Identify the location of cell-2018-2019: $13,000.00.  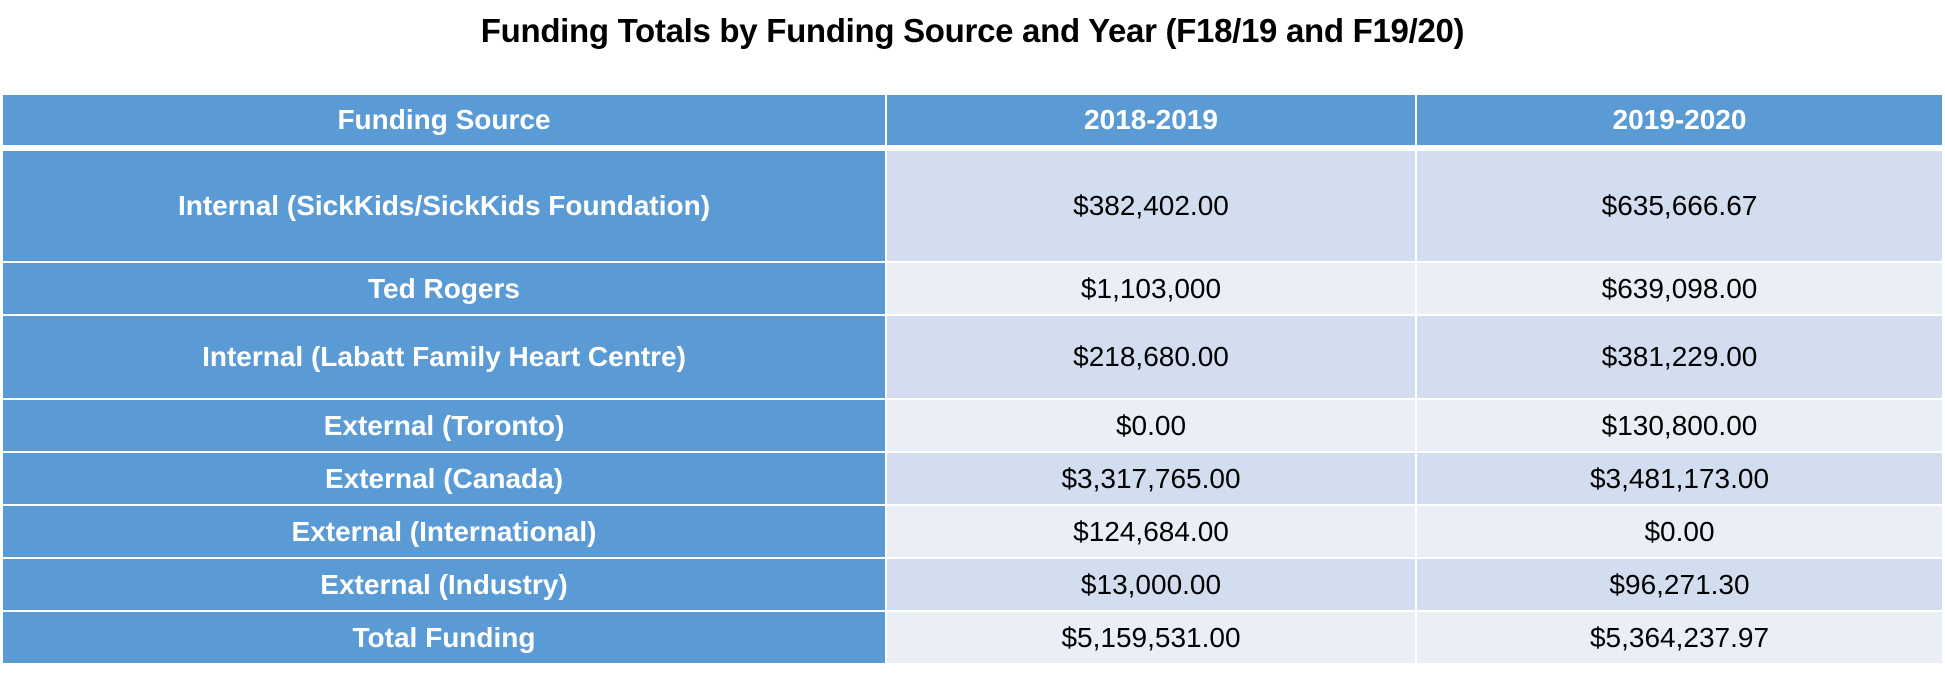
(1151, 584).